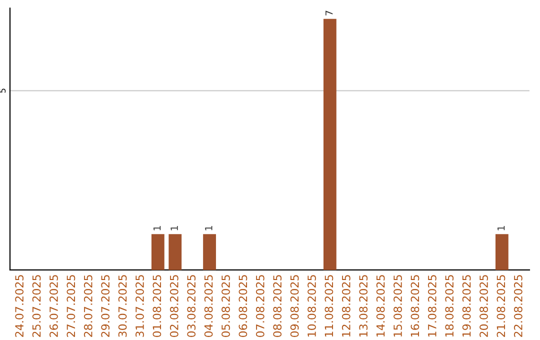  Describe the element at coordinates (484, 306) in the screenshot. I see `x-tick-label: 20.08.2025` at that location.